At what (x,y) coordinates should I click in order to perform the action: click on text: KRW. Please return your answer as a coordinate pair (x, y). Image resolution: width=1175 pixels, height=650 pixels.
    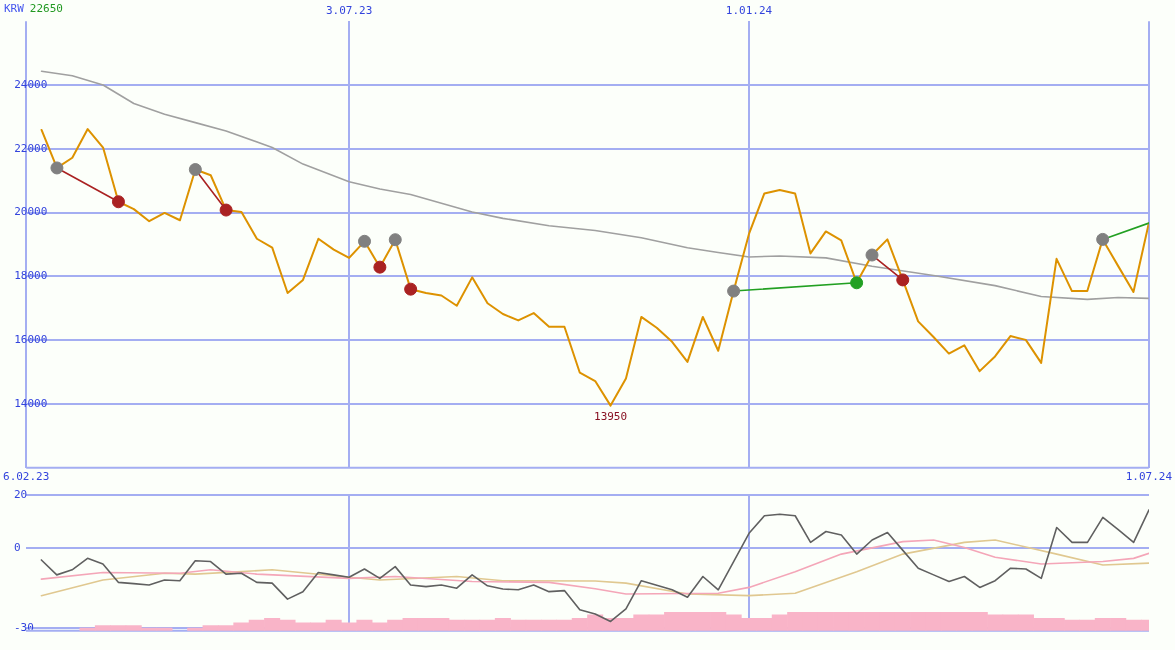
    Looking at the image, I should click on (14, 8).